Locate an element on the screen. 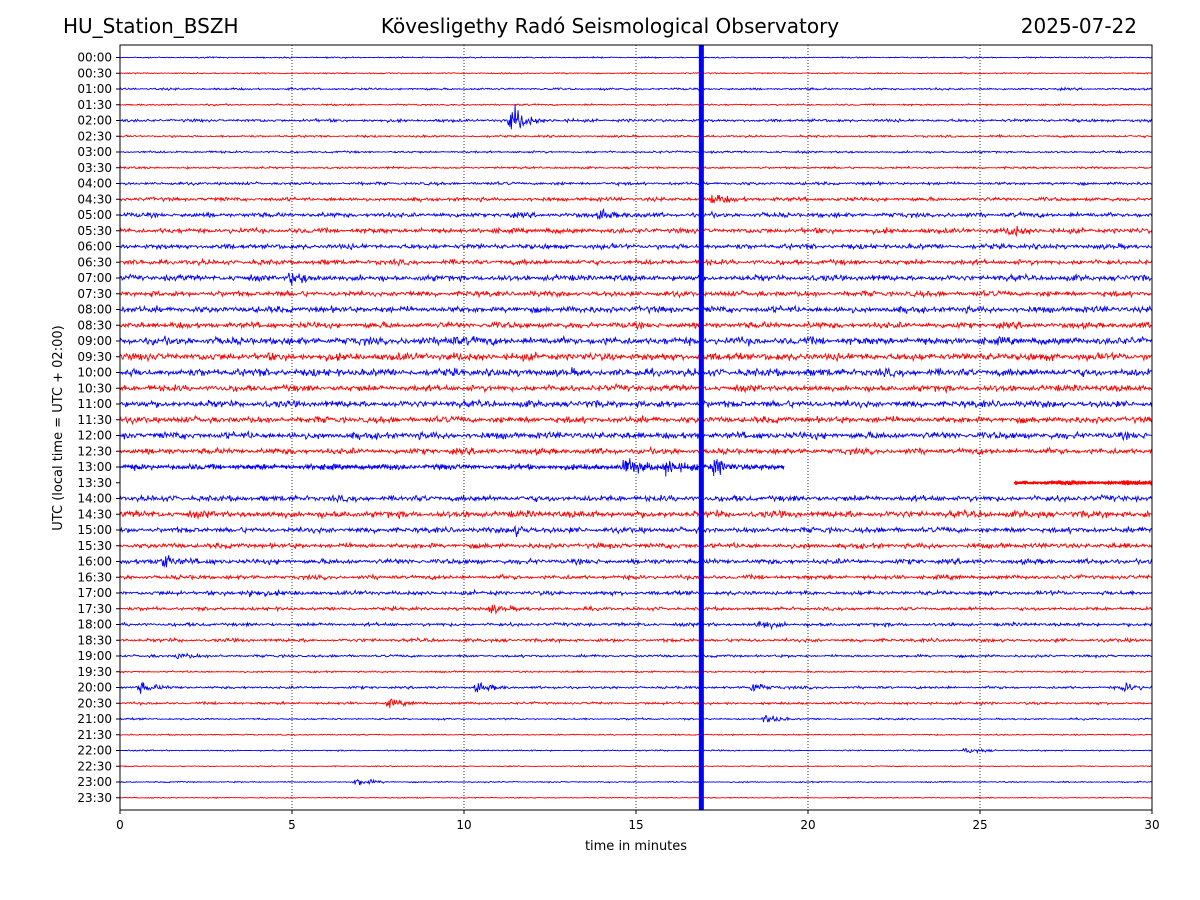 The height and width of the screenshot is (900, 1200). y-tick-label: 15:30 is located at coordinates (94, 546).